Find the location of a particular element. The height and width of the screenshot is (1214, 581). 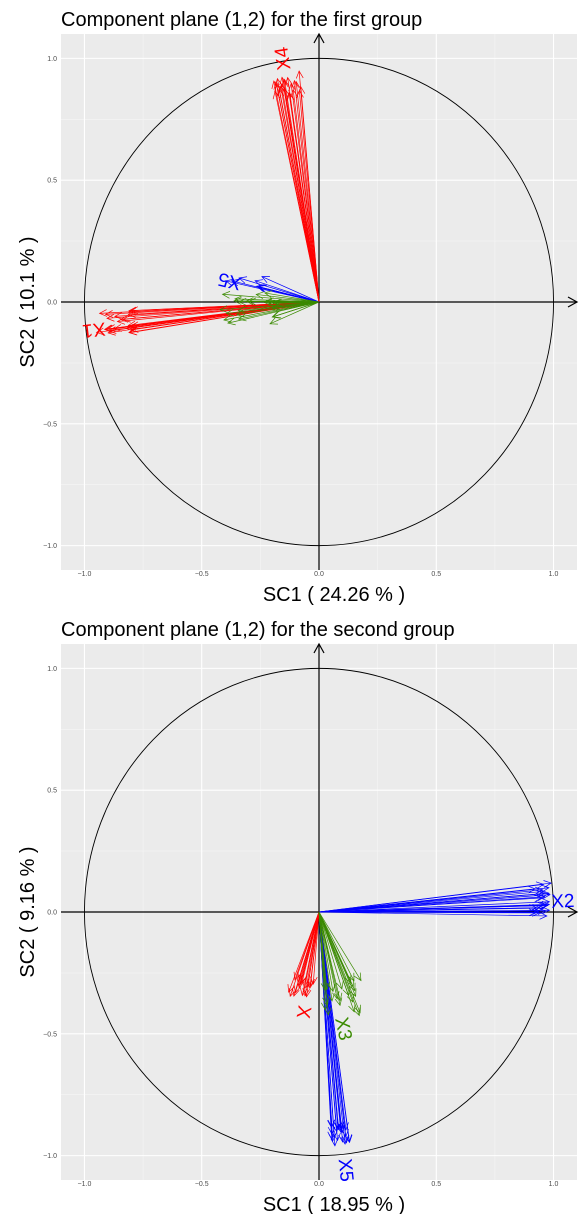

series-label-x4: X4 is located at coordinates (283, 58).